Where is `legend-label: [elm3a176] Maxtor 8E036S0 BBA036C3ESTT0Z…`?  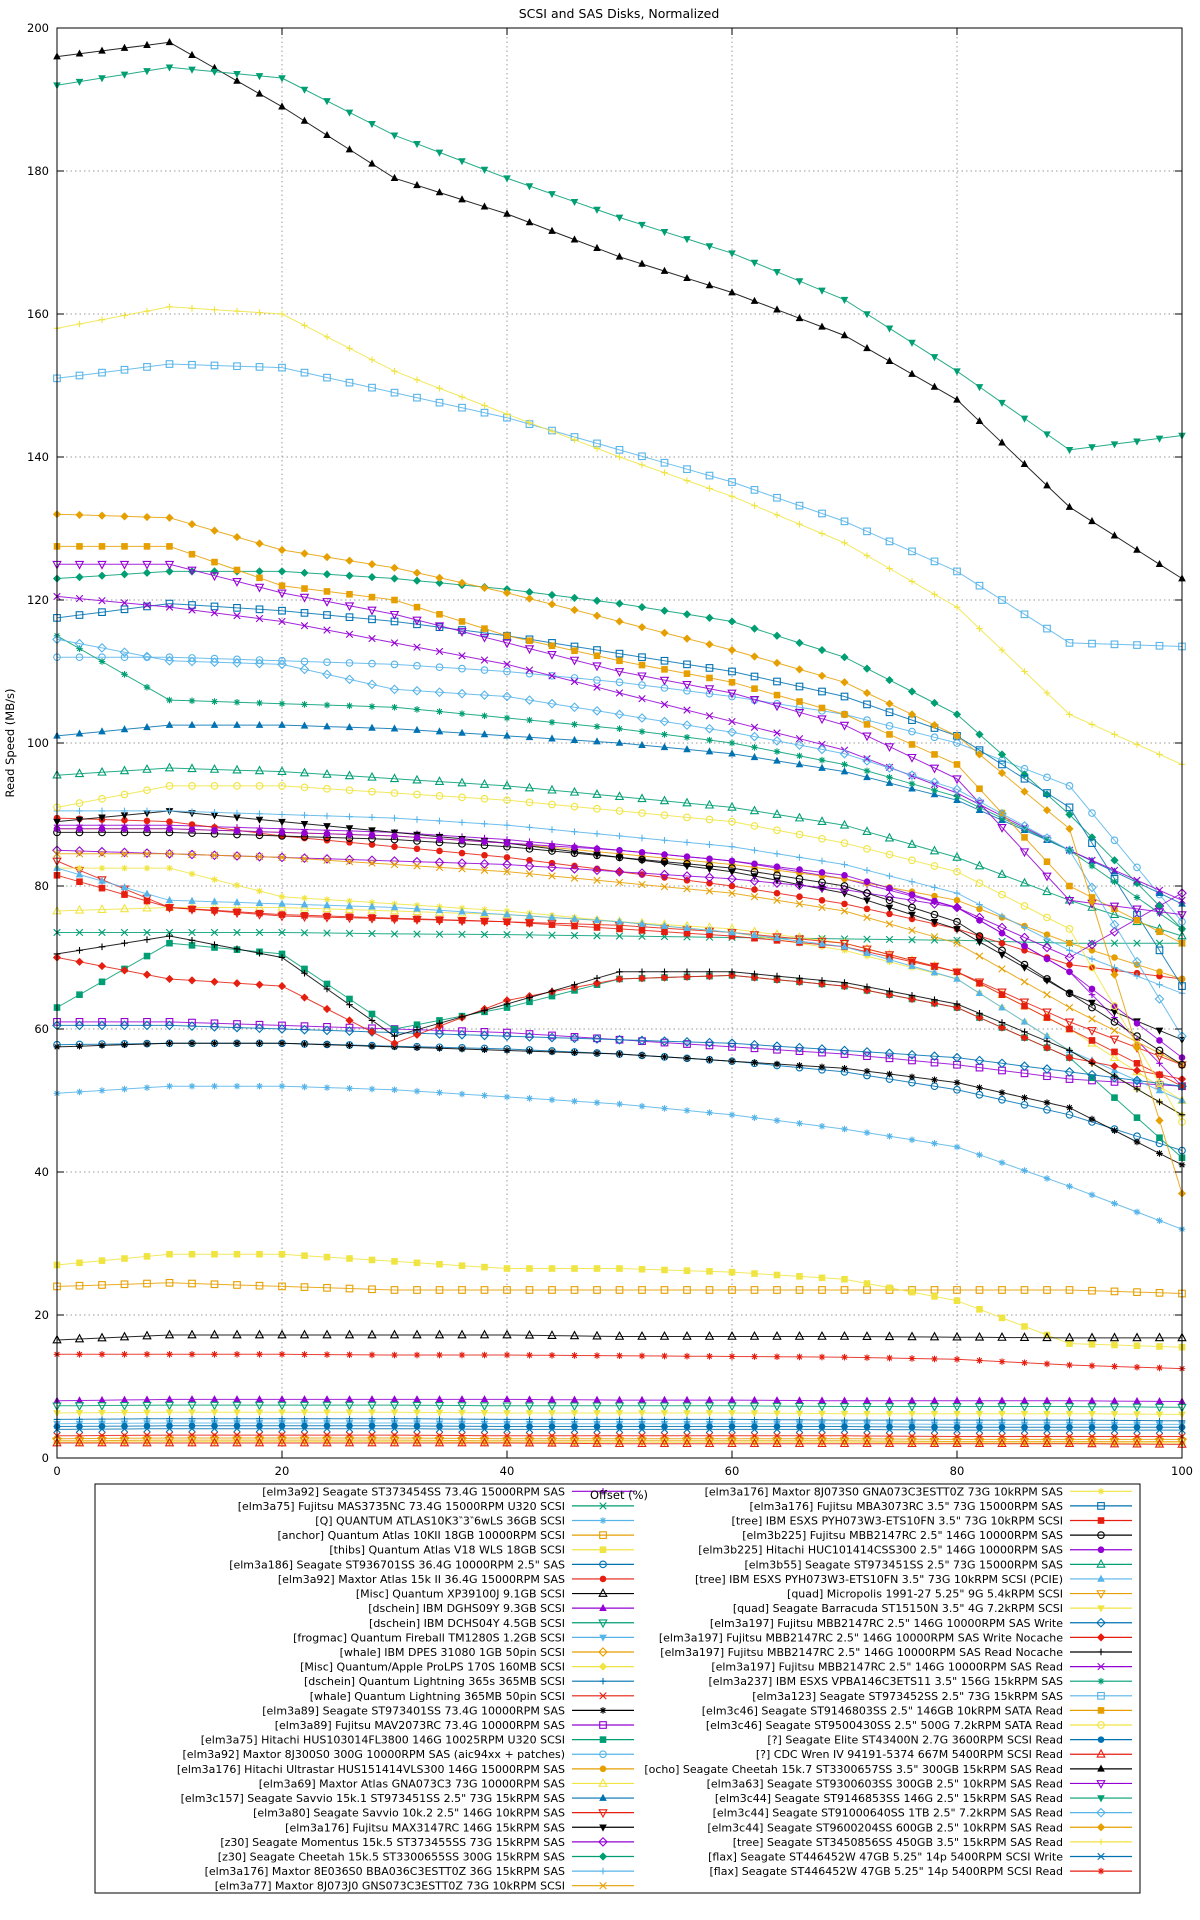
legend-label: [elm3a176] Maxtor 8E036S0 BBA036C3ESTT0Z… is located at coordinates (385, 1871).